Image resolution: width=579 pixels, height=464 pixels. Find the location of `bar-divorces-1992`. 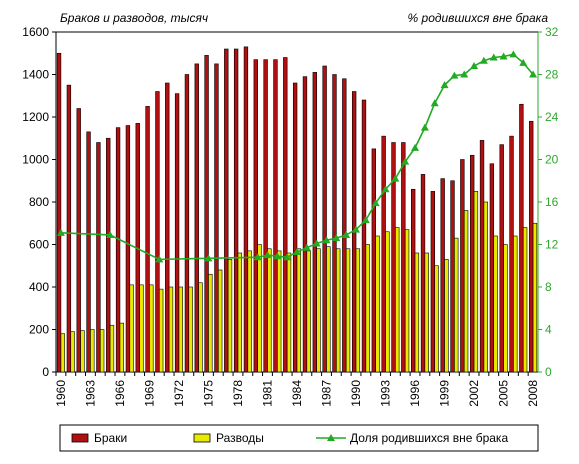

bar-divorces-1992 is located at coordinates (377, 304).